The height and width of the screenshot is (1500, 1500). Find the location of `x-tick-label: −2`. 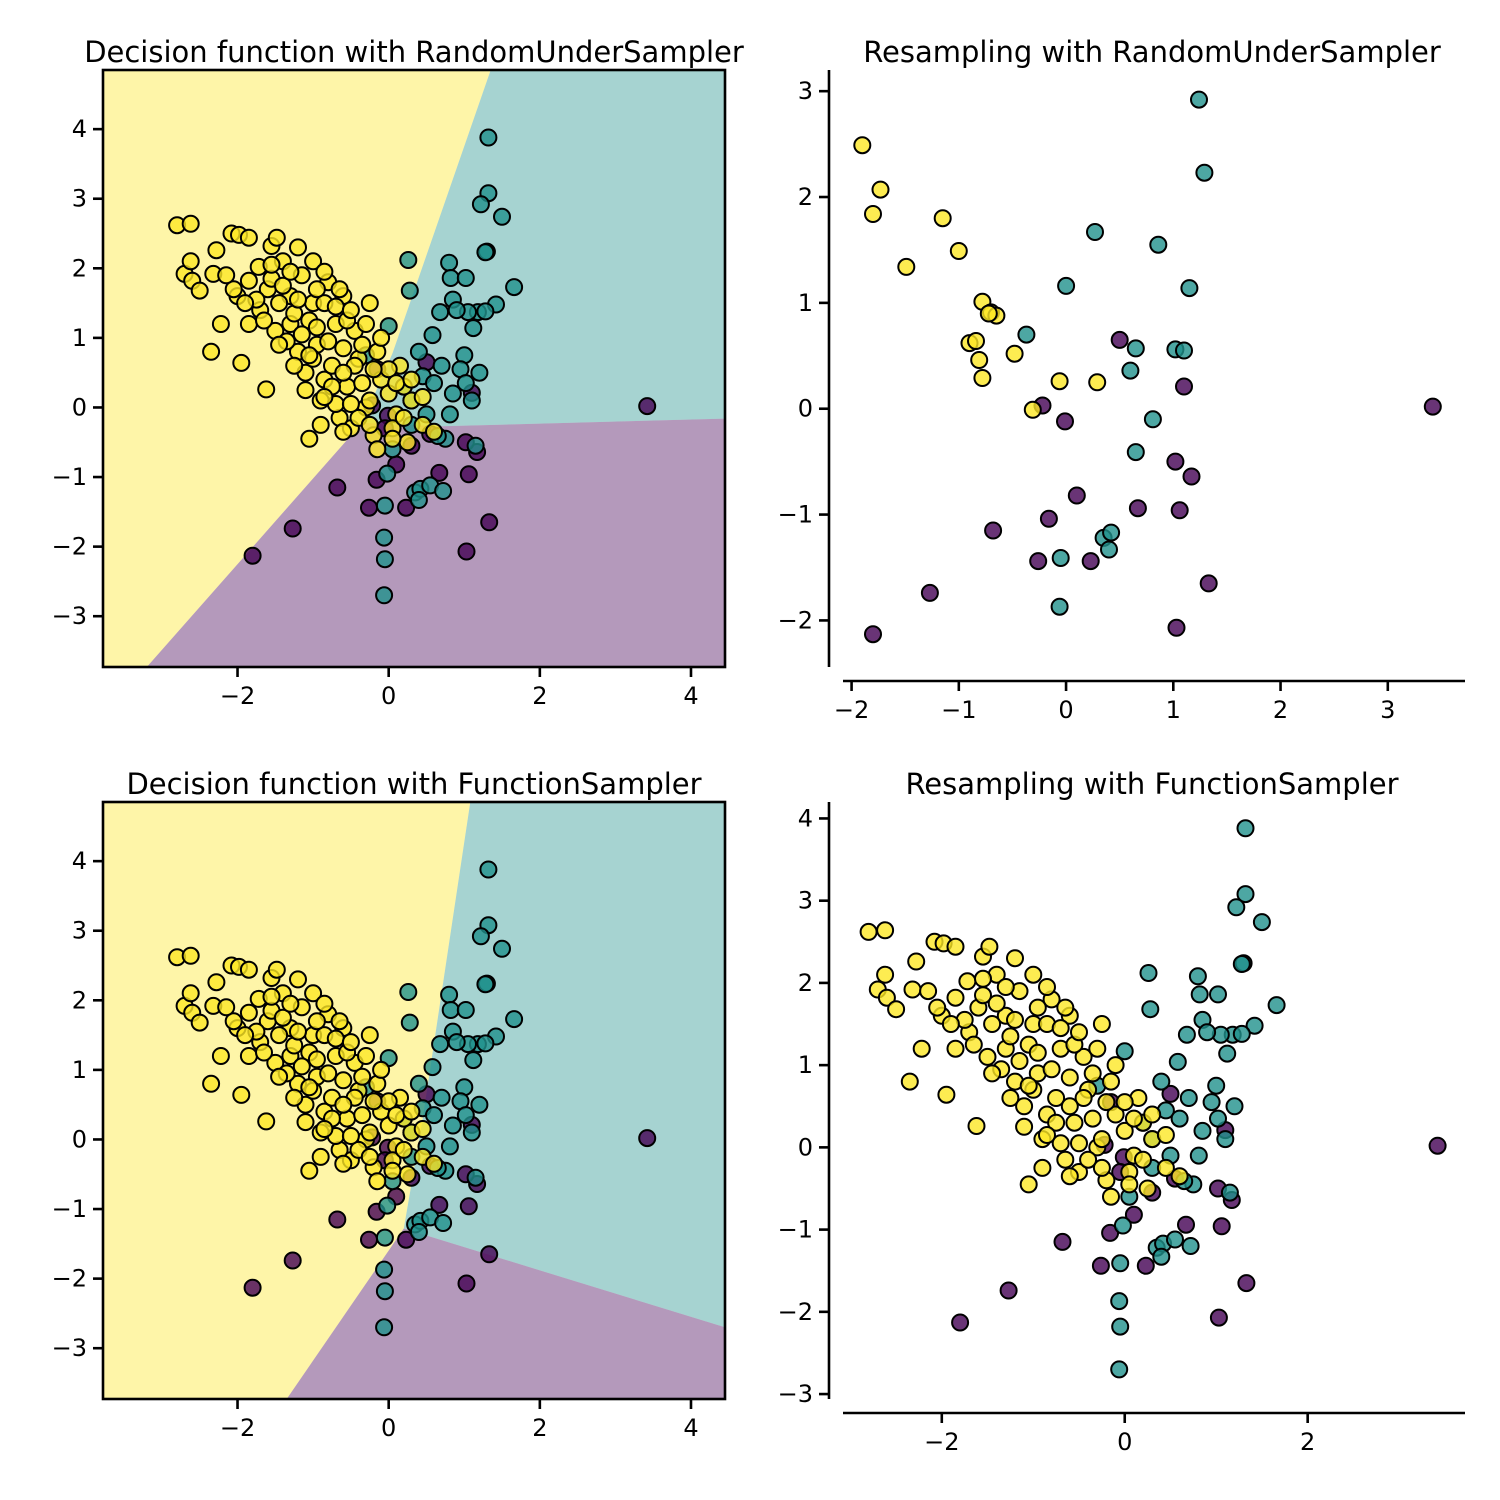

x-tick-label: −2 is located at coordinates (237, 696).